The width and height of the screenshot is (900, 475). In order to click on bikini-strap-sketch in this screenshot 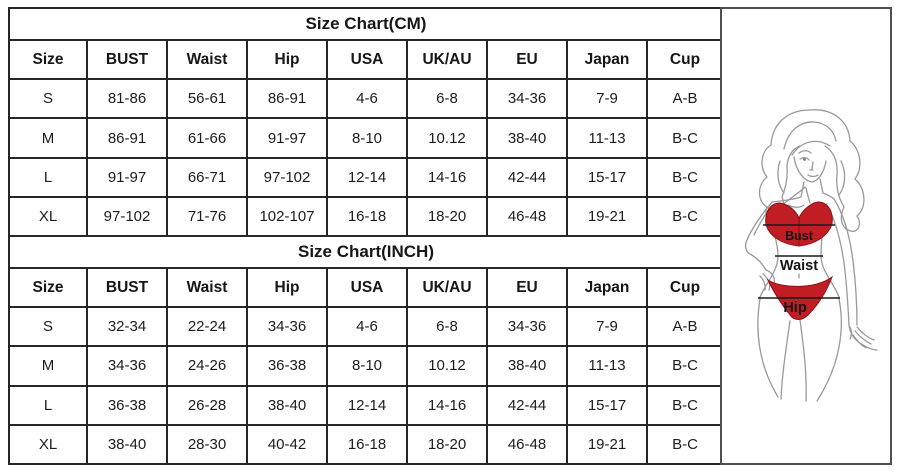, I will do `click(796, 196)`.